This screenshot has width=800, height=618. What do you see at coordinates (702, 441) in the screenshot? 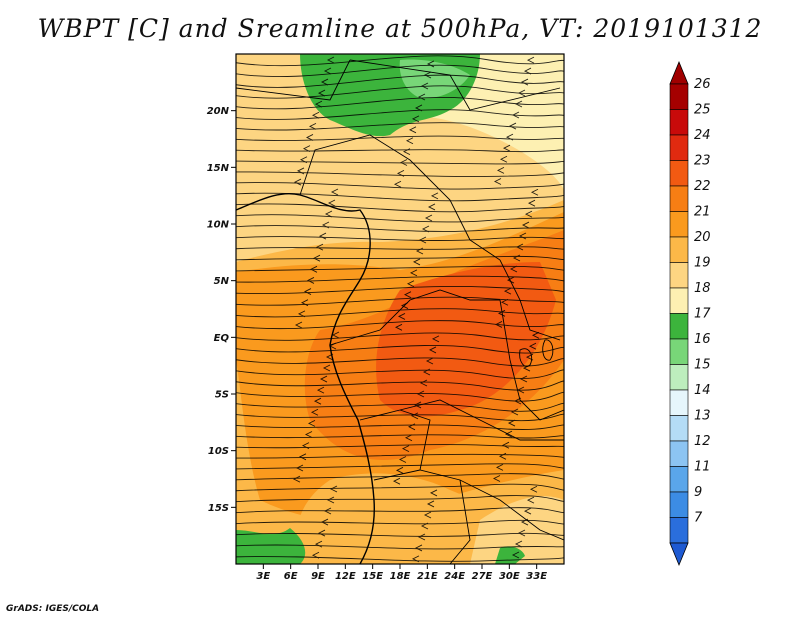
I see `colorbar-label: 12` at bounding box center [702, 441].